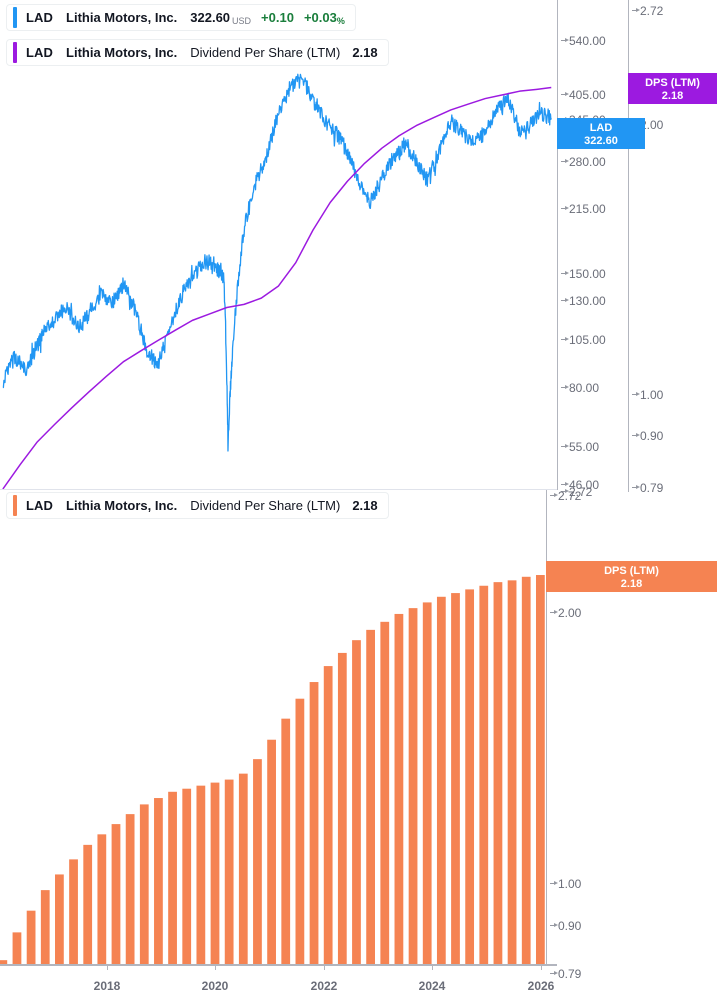  Describe the element at coordinates (265, 52) in the screenshot. I see `legend-metric-dps-top: Dividend Per Share (LTM)` at that location.